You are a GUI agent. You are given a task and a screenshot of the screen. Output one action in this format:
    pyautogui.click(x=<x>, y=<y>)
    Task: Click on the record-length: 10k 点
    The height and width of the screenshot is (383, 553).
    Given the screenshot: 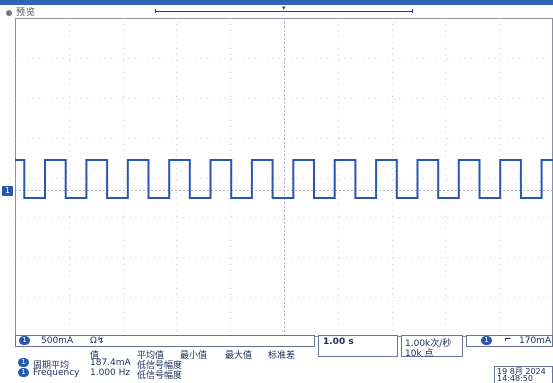 What is the action you would take?
    pyautogui.click(x=419, y=354)
    